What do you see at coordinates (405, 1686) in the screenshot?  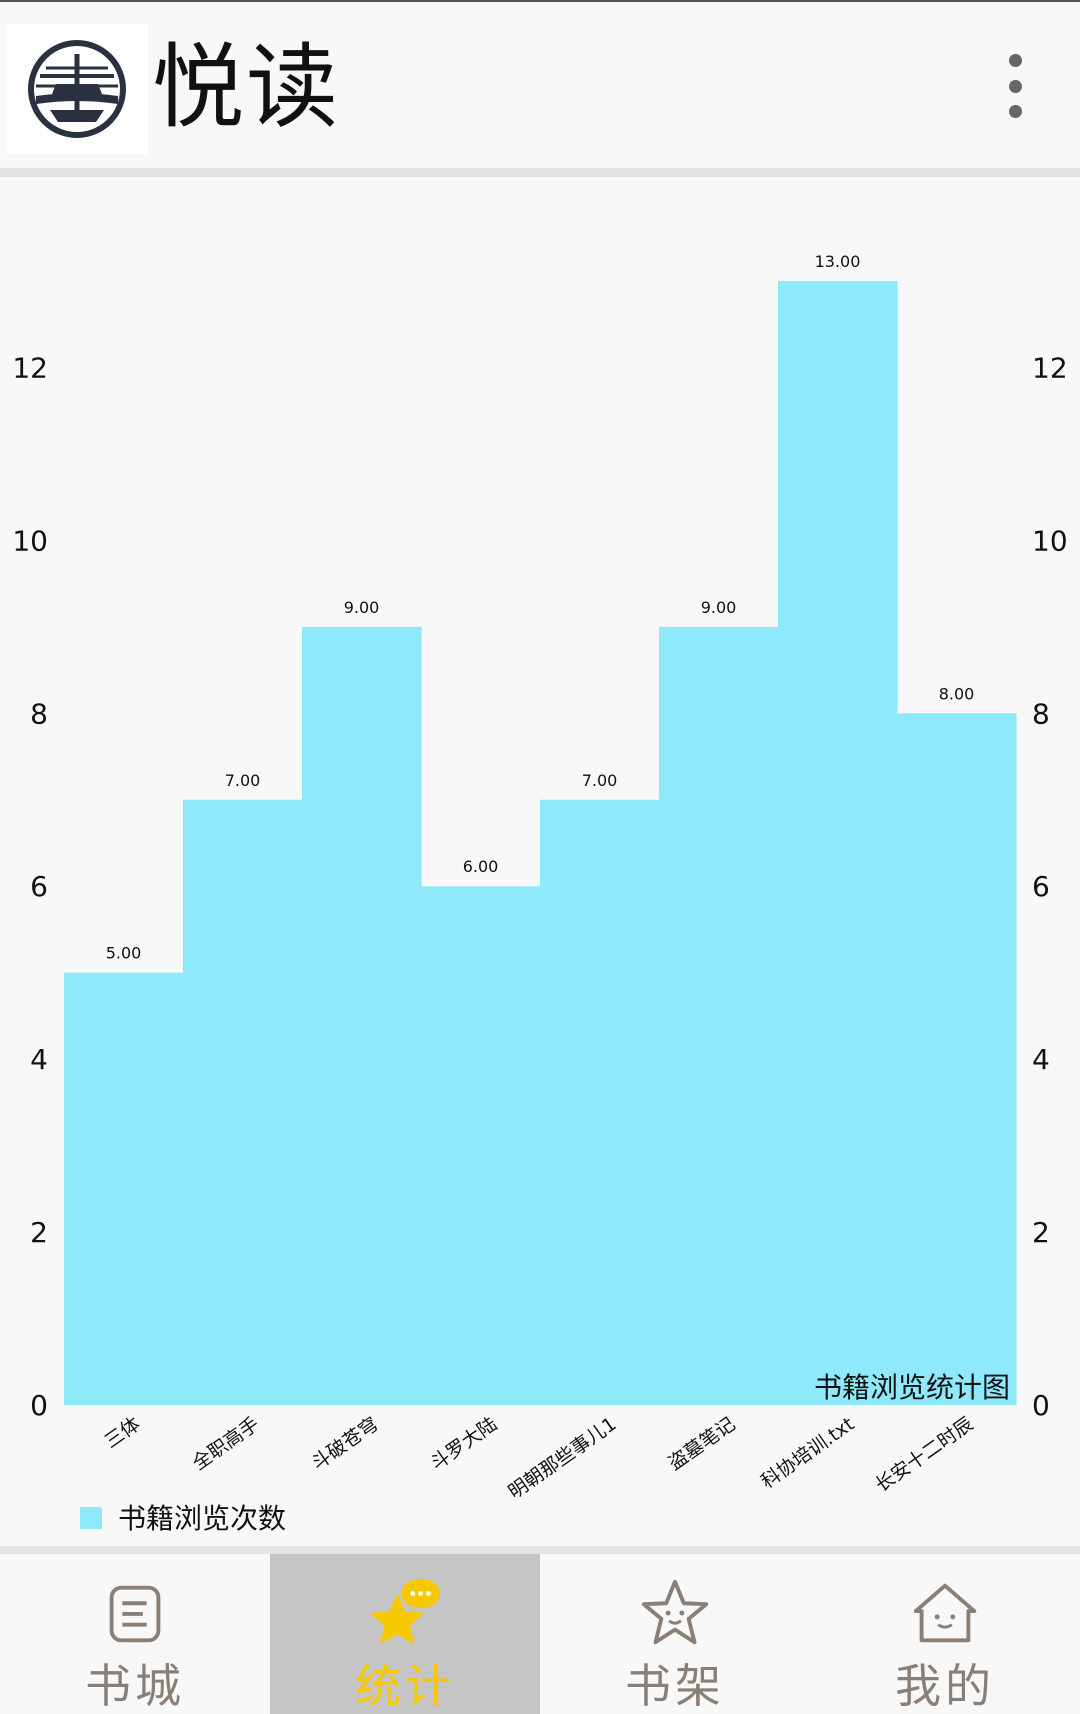 I see `nav-label-statistics: 统计` at bounding box center [405, 1686].